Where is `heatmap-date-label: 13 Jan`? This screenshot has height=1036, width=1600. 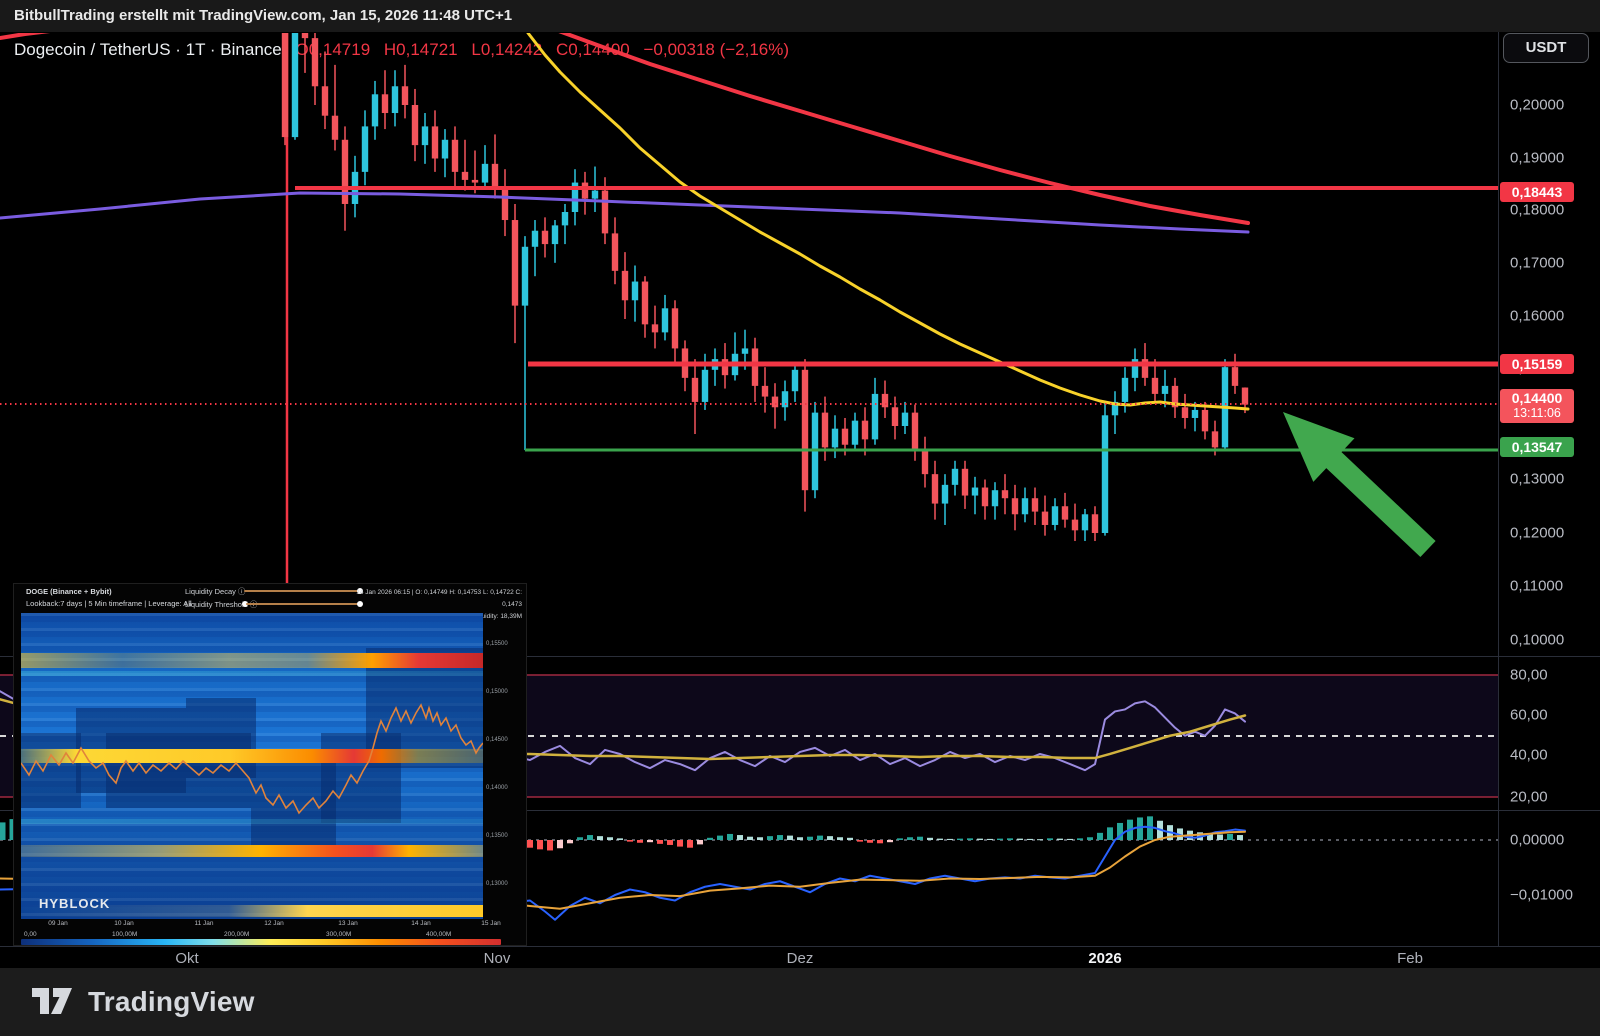
heatmap-date-label: 13 Jan is located at coordinates (348, 923).